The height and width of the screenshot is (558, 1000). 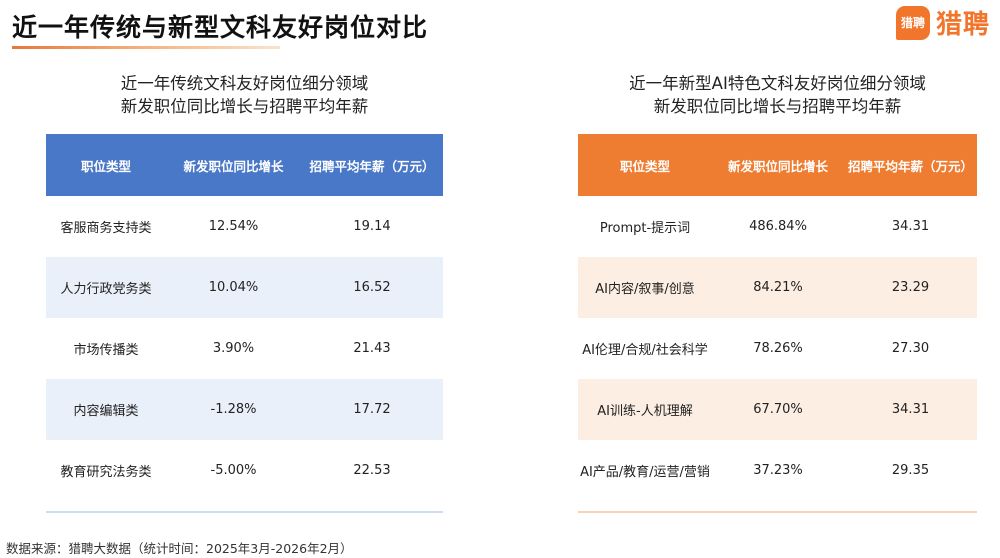 I want to click on cell-growth: 78.26%, so click(x=778, y=348).